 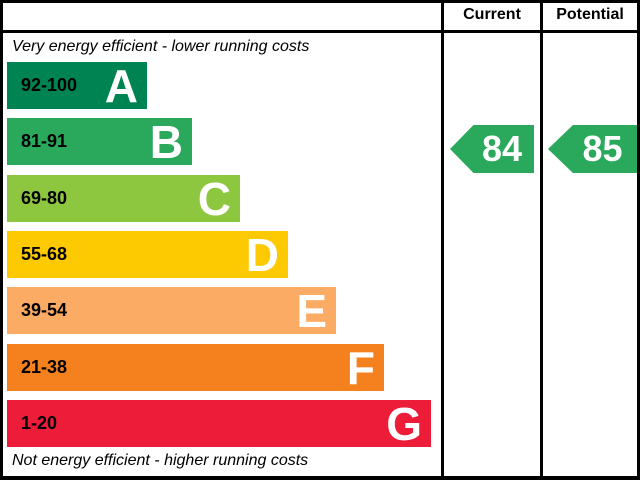 I want to click on band-letter: D, so click(x=262, y=254).